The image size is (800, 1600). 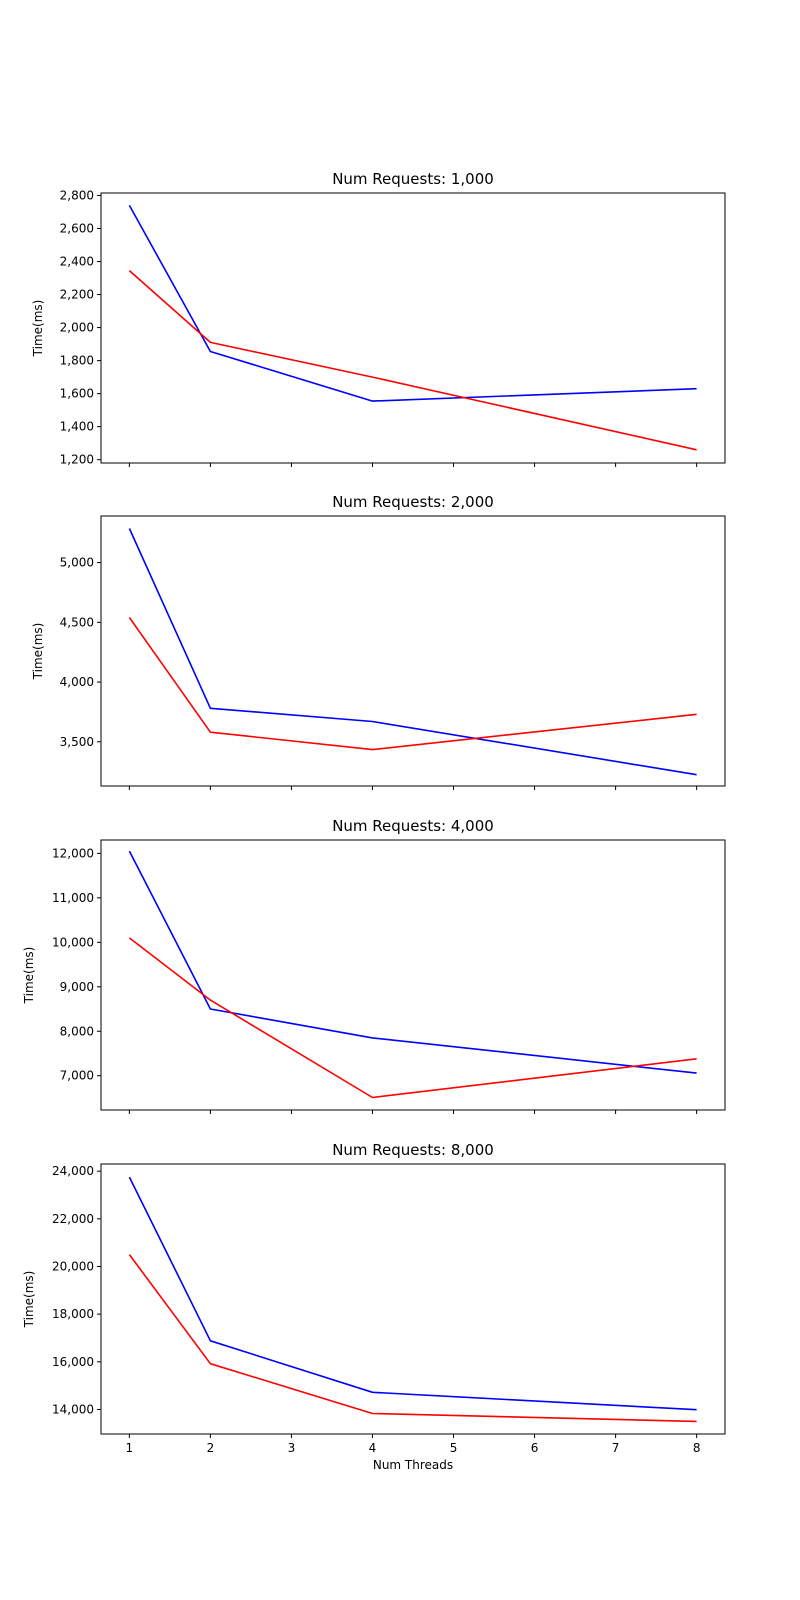 What do you see at coordinates (73, 853) in the screenshot?
I see `y-tick-label: 12,000` at bounding box center [73, 853].